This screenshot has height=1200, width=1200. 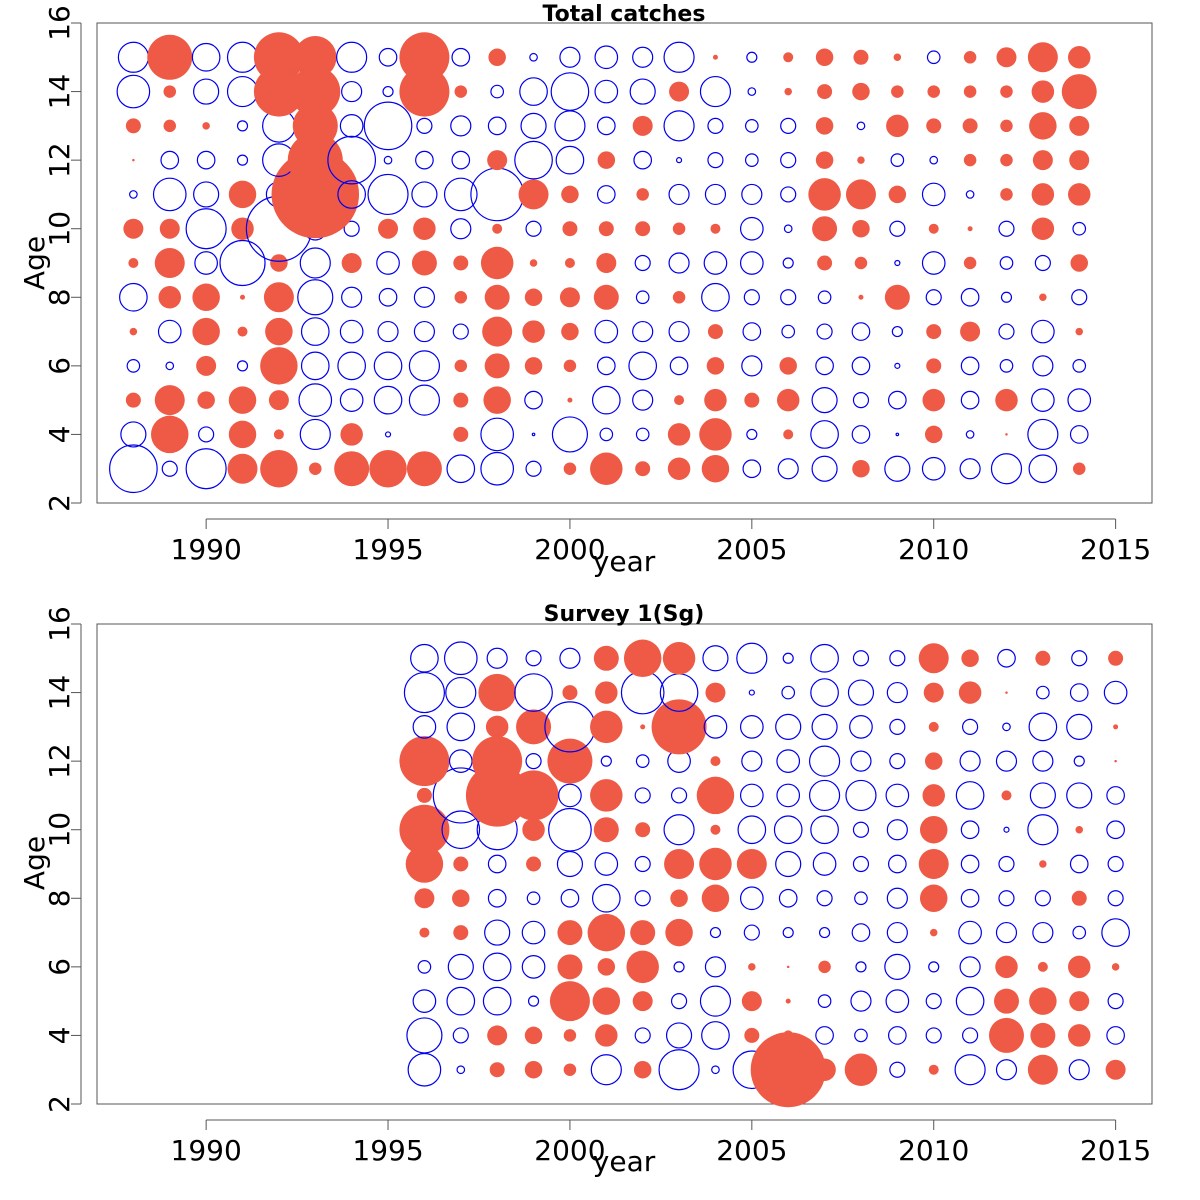 I want to click on x-tick-label: 2000, so click(x=569, y=549).